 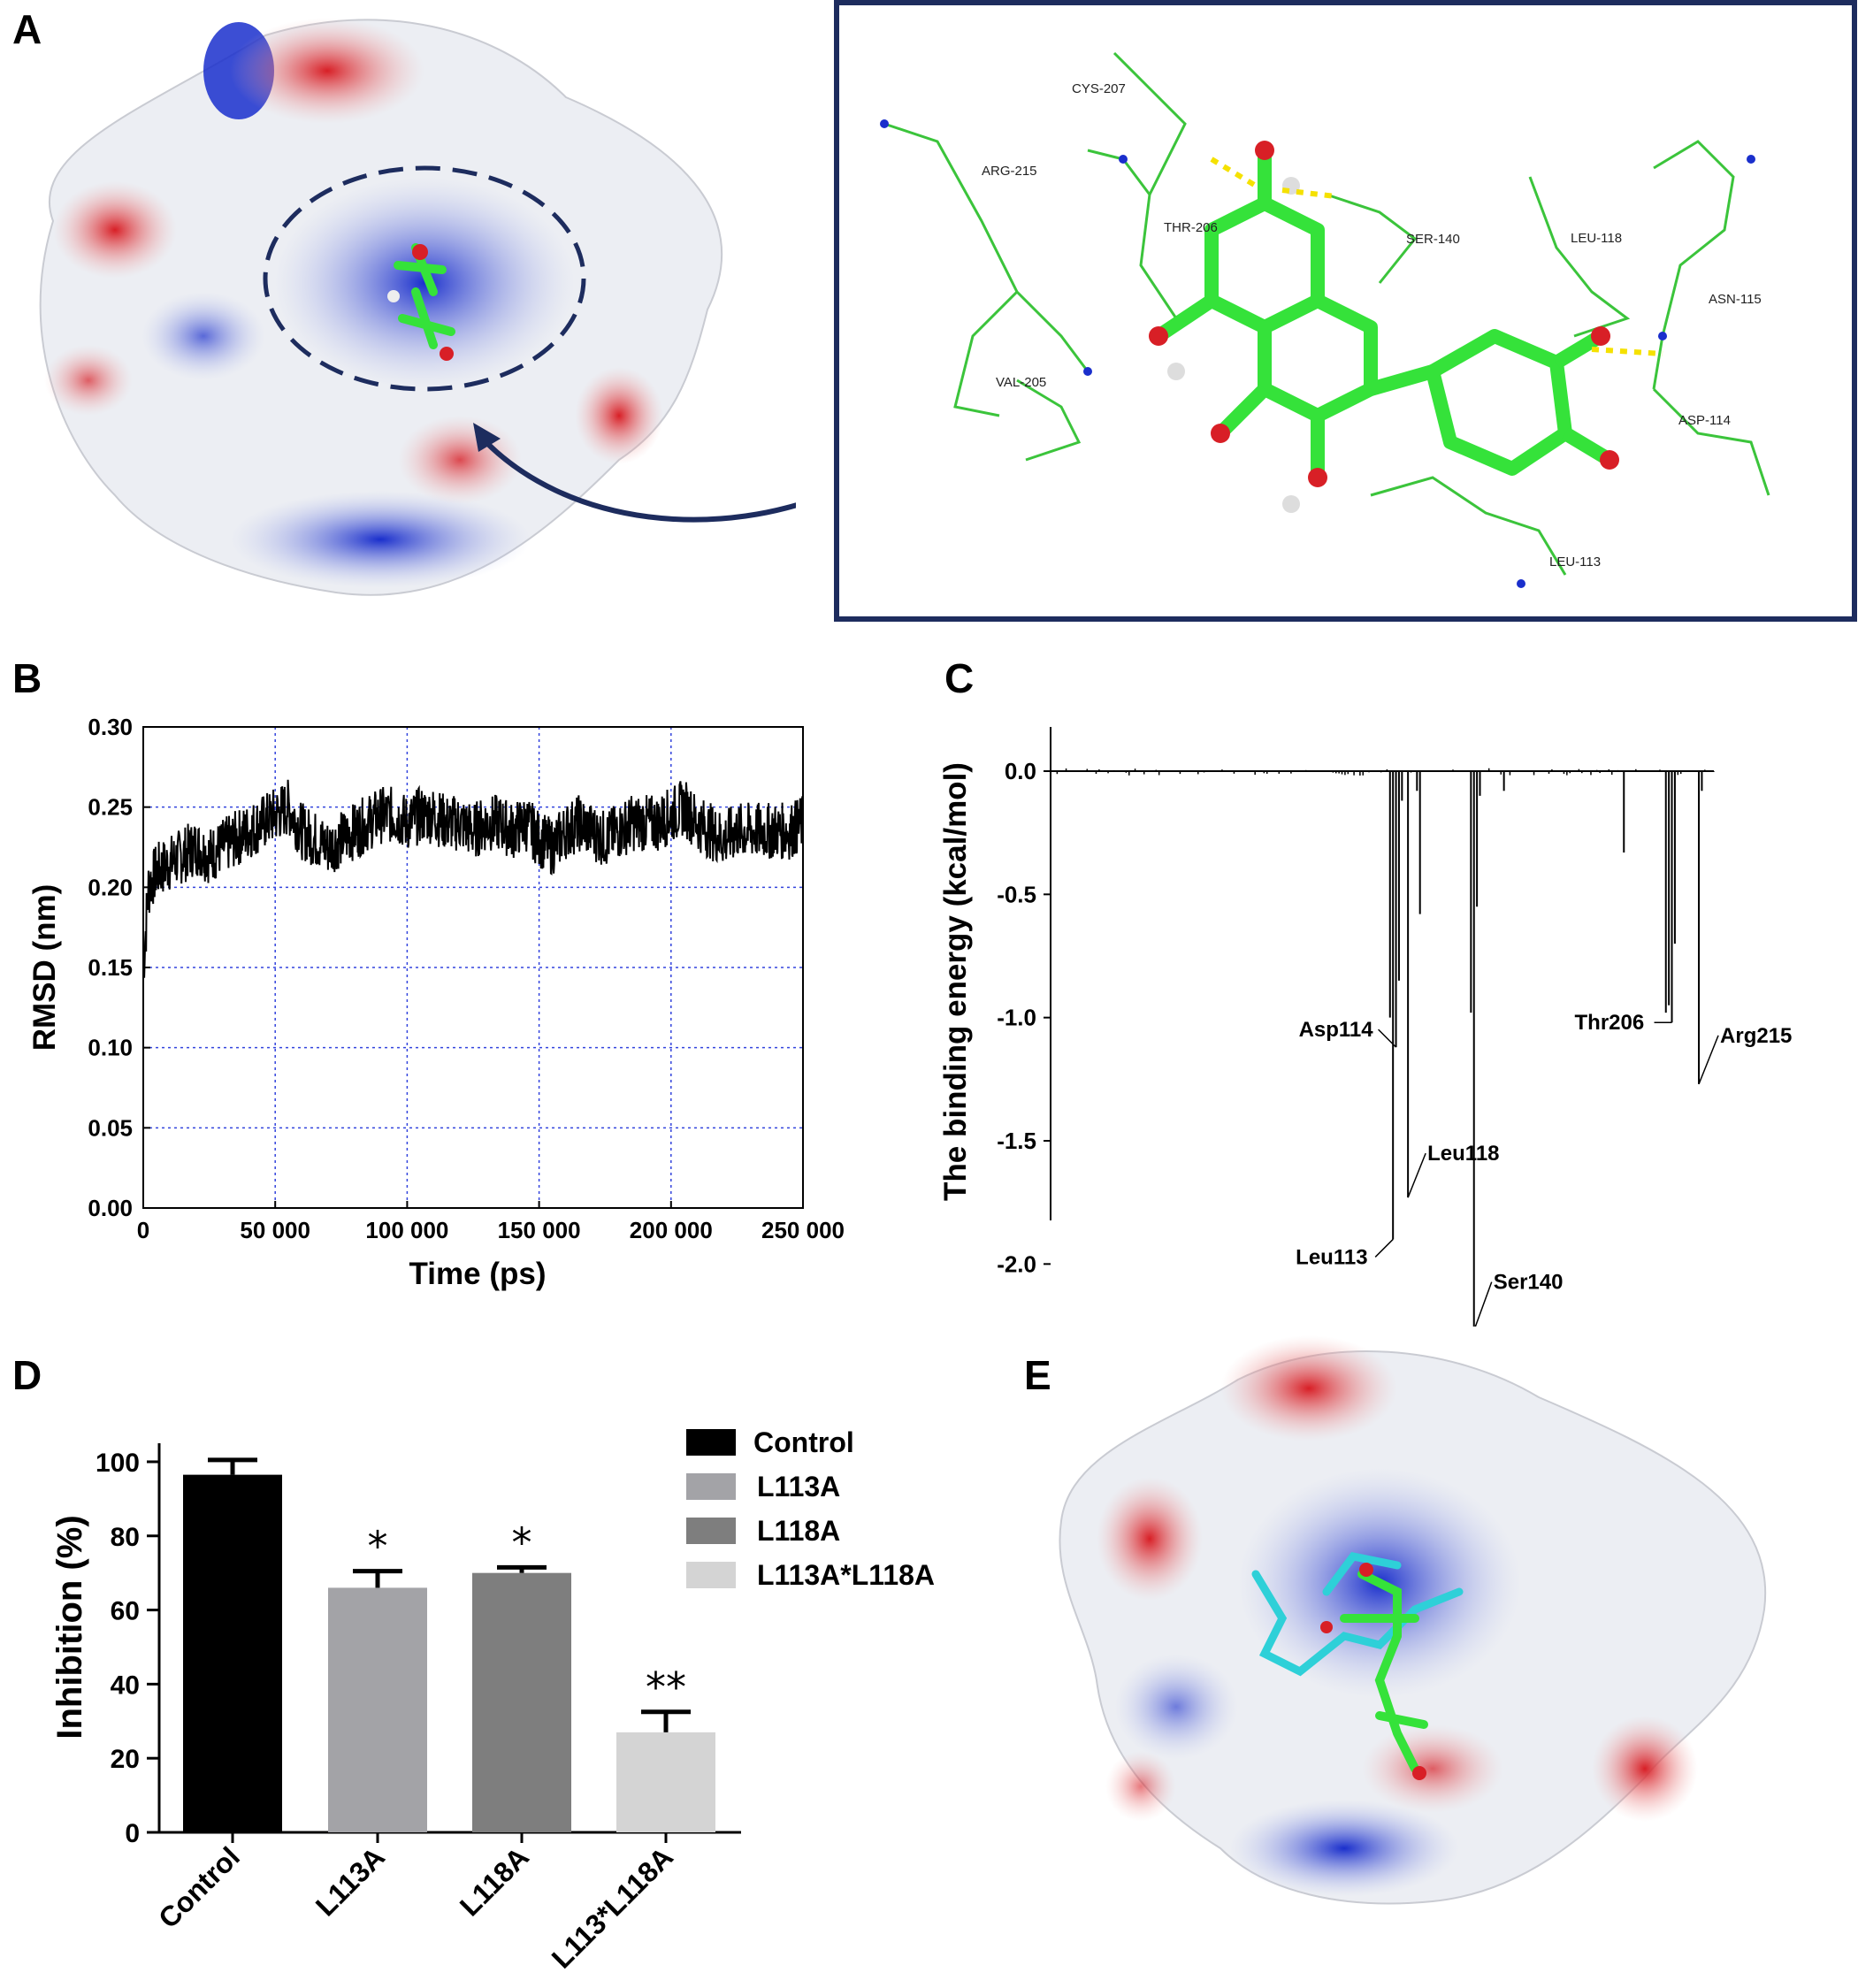 I want to click on annotation-label: Leu118, so click(x=1463, y=1154).